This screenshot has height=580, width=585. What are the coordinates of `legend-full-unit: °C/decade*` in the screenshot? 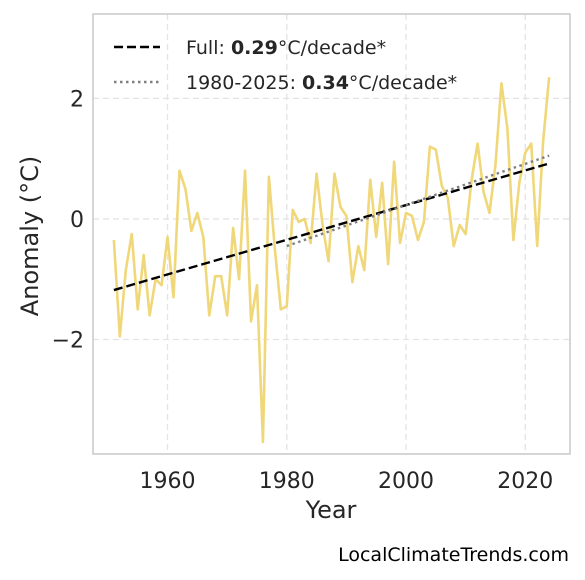 It's located at (332, 48).